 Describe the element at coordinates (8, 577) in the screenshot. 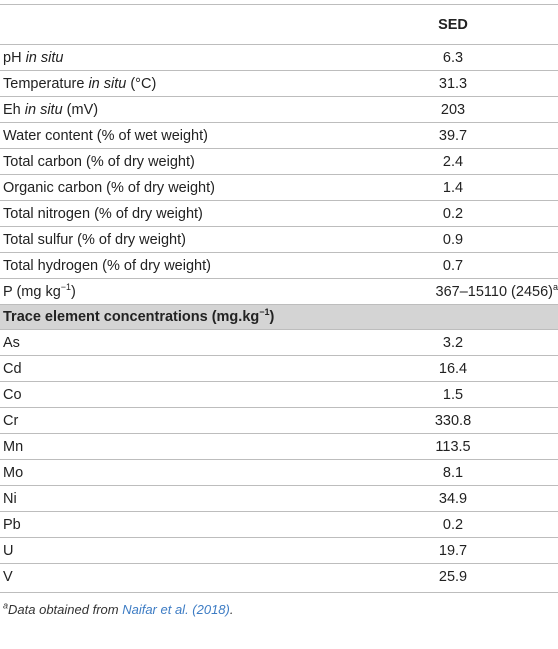

I see `element-row-label: V` at that location.